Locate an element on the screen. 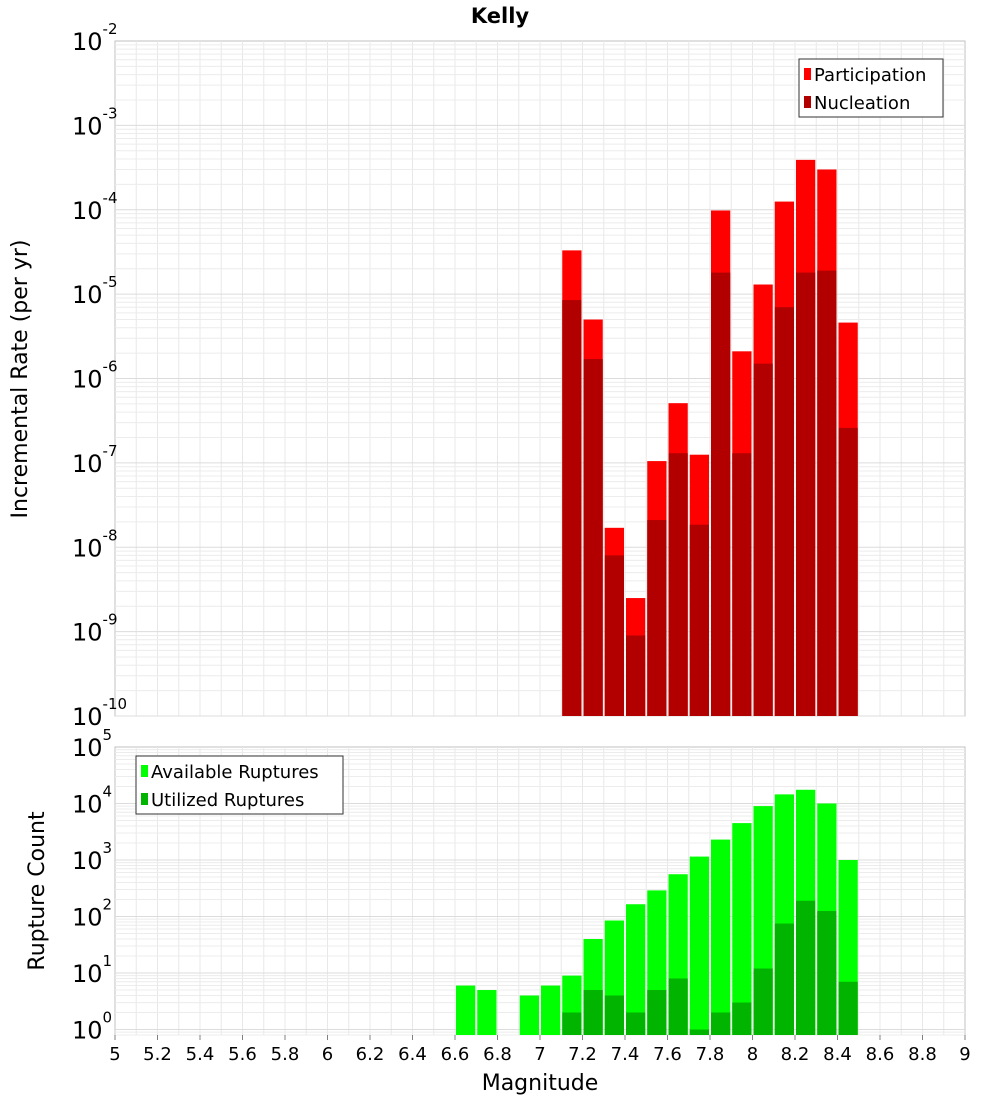 This screenshot has height=1100, width=1000. x-tick-label: 6.4 is located at coordinates (412, 1054).